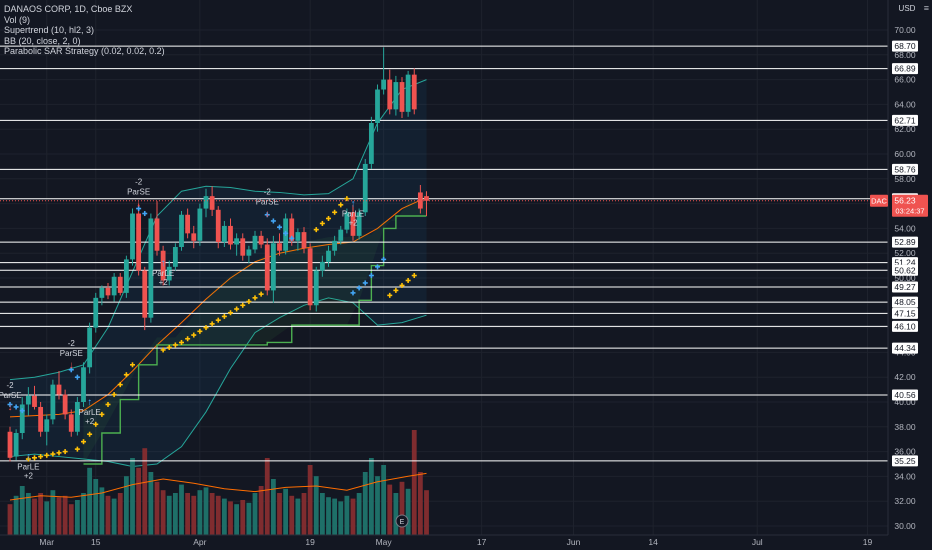 This screenshot has width=932, height=550. I want to click on symbol-title: DANAOS CORP, 1D, Cboe BZX, so click(68, 9).